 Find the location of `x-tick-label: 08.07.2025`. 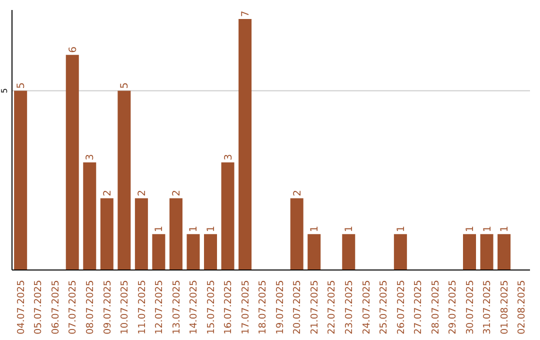

x-tick-label: 08.07.2025 is located at coordinates (90, 307).